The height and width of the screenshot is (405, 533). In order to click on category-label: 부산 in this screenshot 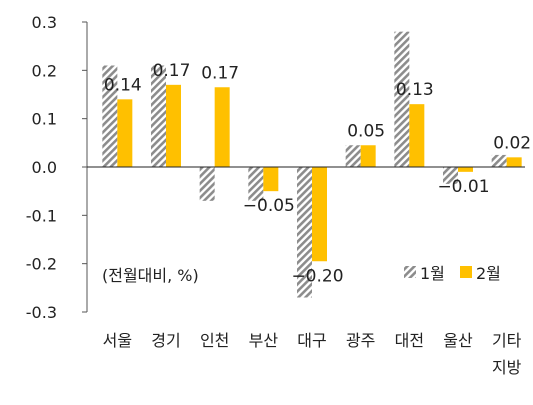, I will do `click(264, 340)`.